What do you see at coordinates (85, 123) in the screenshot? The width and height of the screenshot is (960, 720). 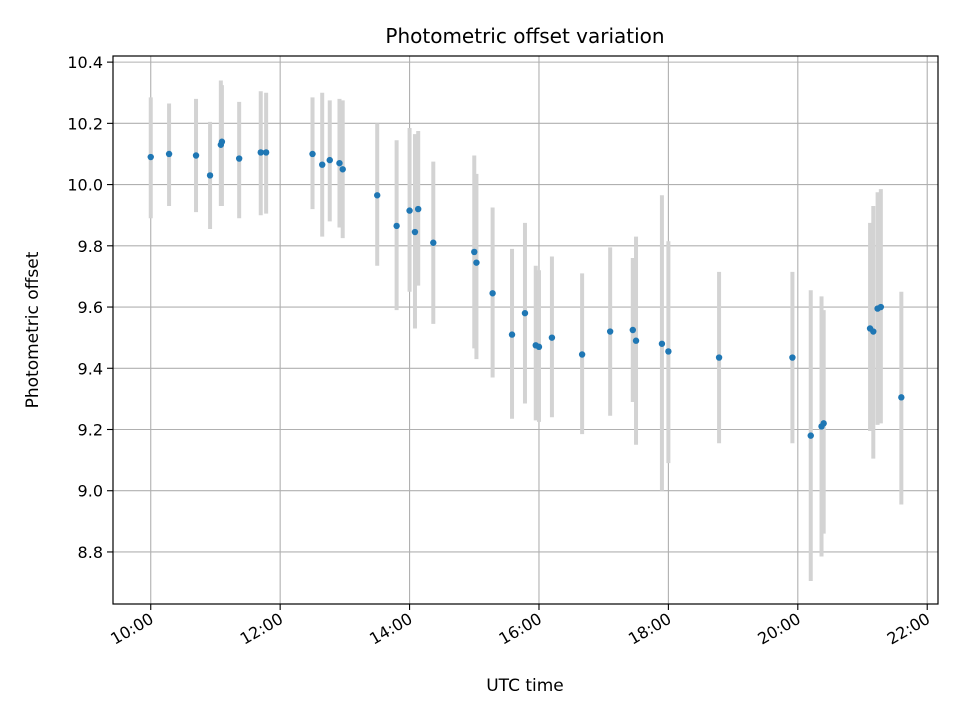 I see `y-tick-label: 10.2` at bounding box center [85, 123].